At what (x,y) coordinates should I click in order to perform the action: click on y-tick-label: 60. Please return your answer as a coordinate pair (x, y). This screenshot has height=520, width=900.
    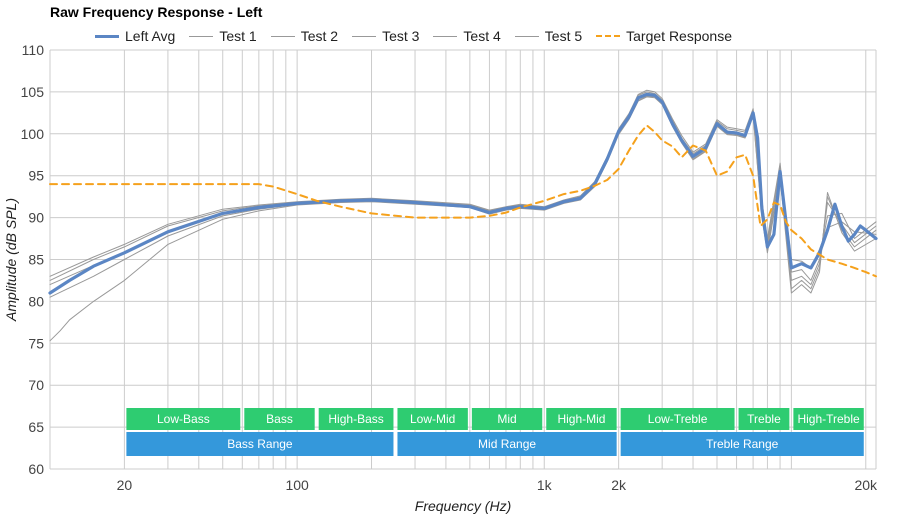
    Looking at the image, I should click on (36, 469).